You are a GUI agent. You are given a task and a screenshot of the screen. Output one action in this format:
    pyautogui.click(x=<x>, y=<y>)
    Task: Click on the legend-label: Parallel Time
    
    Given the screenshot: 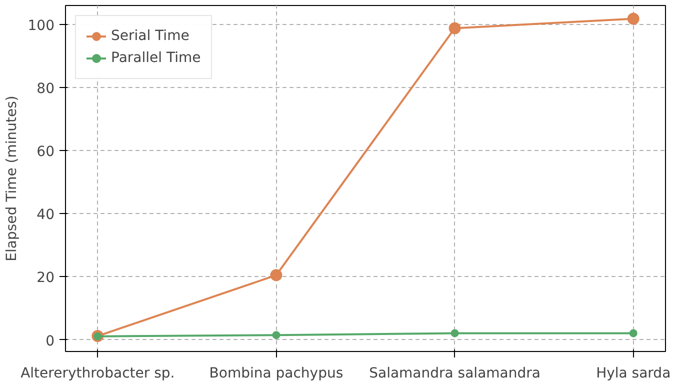 What is the action you would take?
    pyautogui.click(x=156, y=58)
    